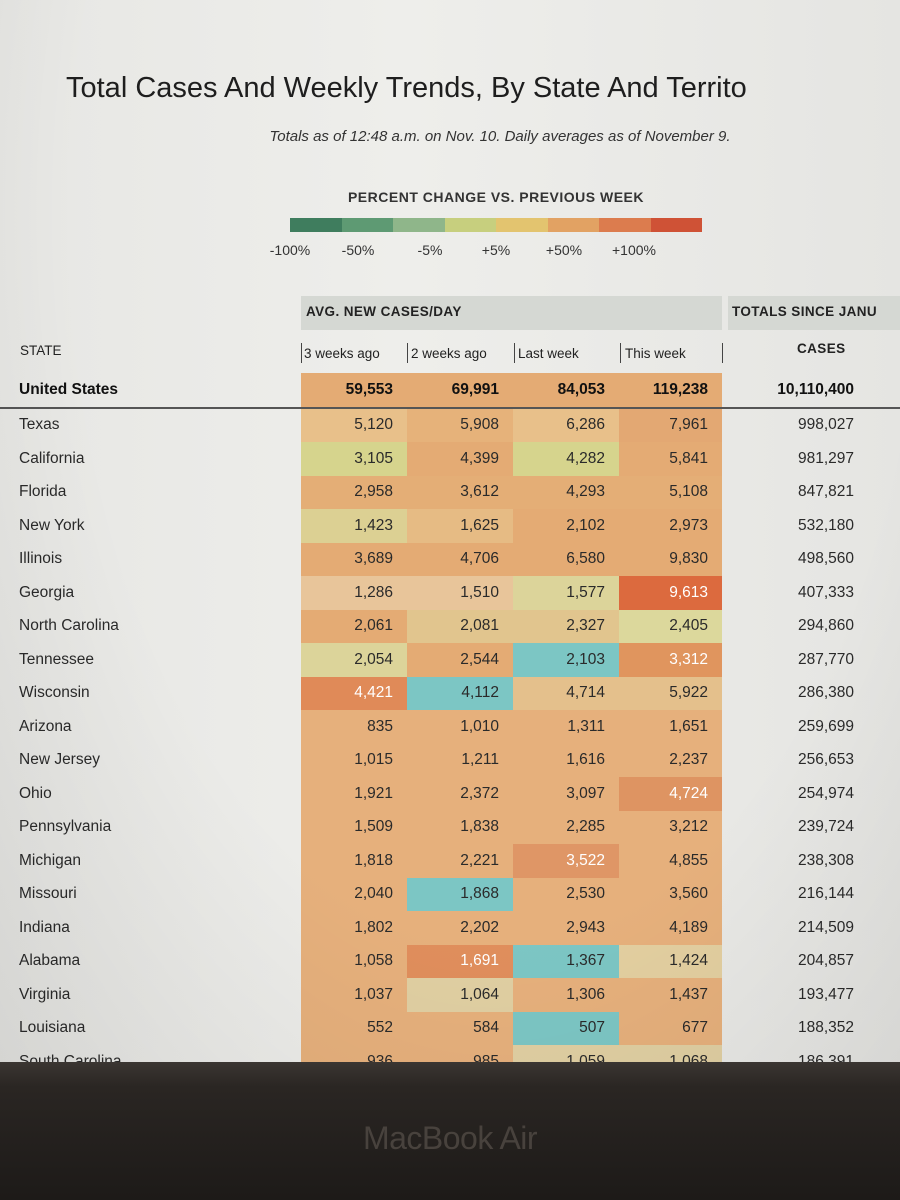  What do you see at coordinates (566, 626) in the screenshot?
I see `avg-cases-cell: 2,327` at bounding box center [566, 626].